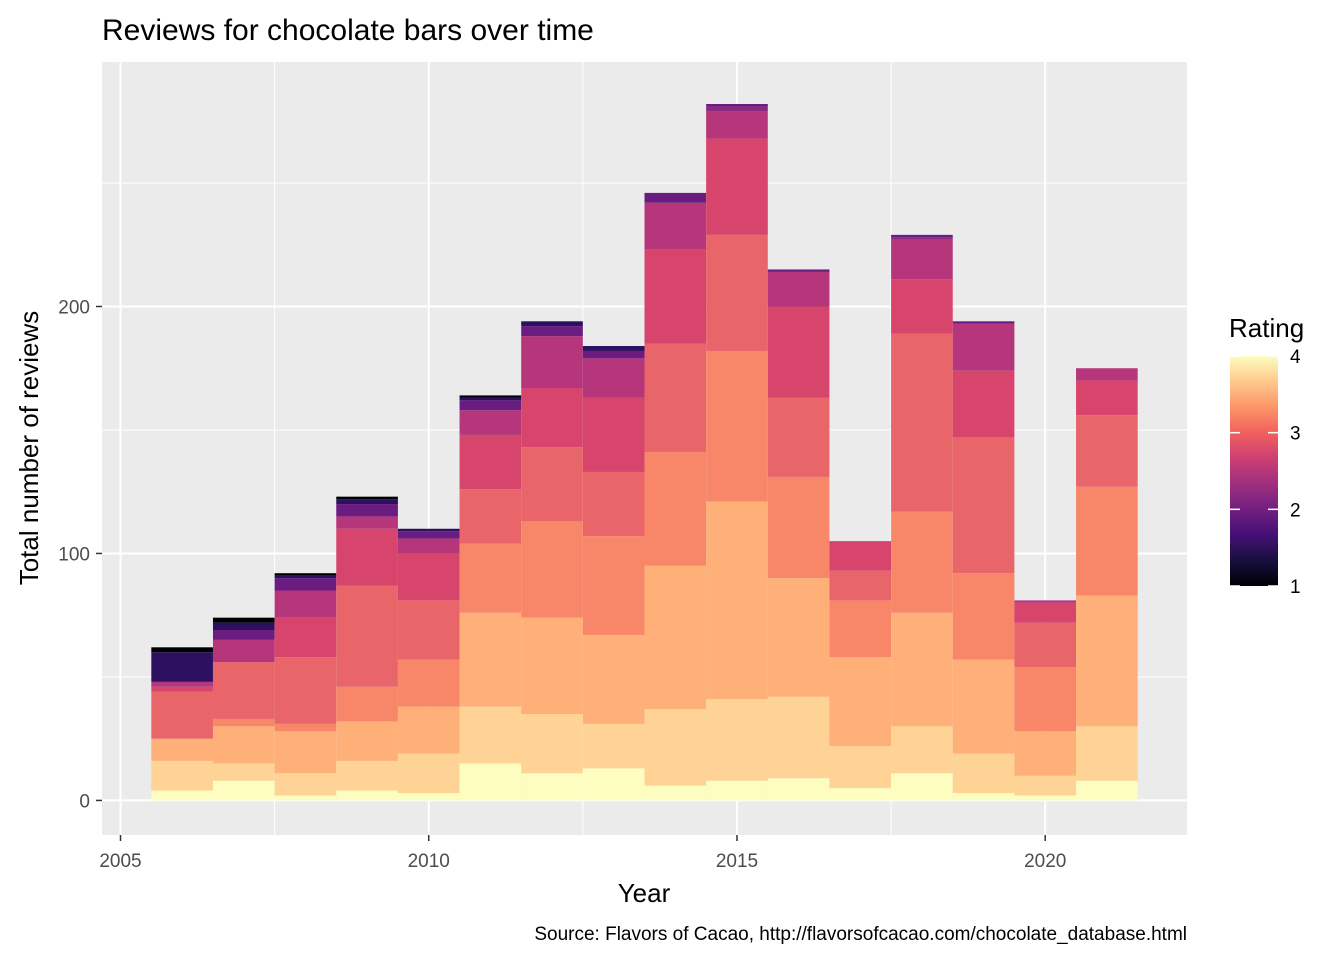  Describe the element at coordinates (29, 448) in the screenshot. I see `y-axis-title: Total number of reviews` at that location.